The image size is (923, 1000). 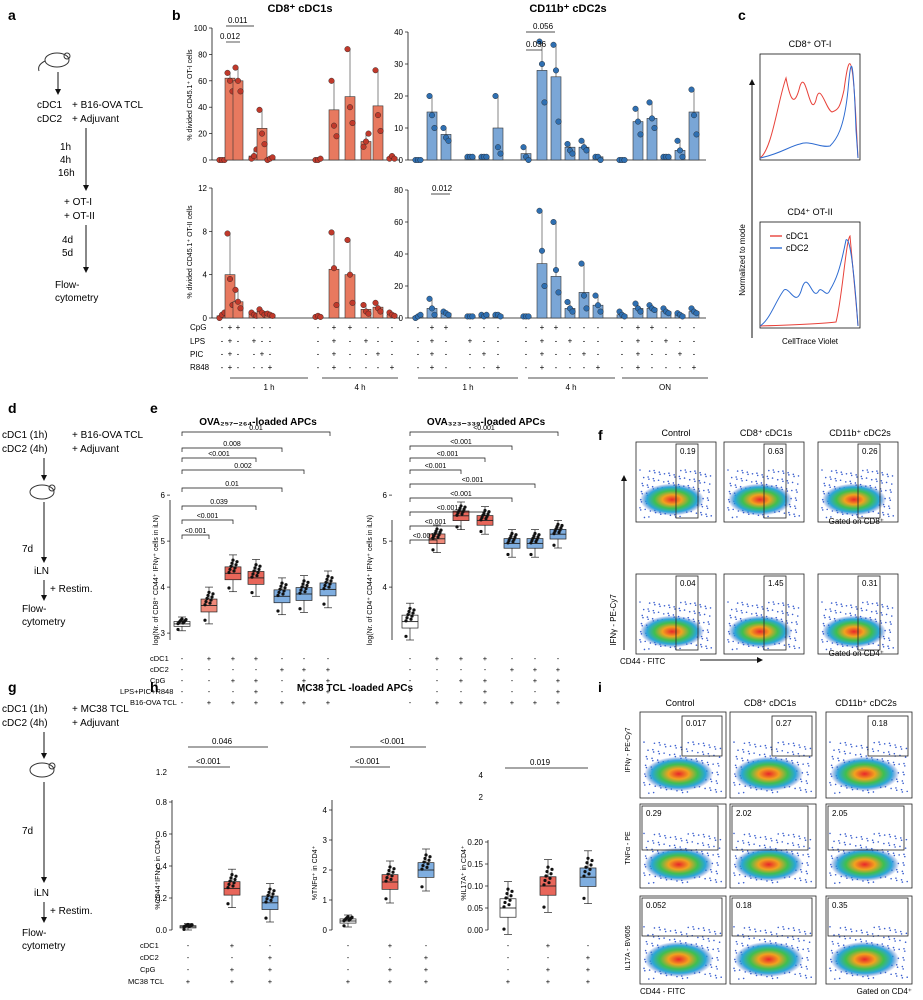 What do you see at coordinates (398, 64) in the screenshot?
I see `y-tick-label: 30` at bounding box center [398, 64].